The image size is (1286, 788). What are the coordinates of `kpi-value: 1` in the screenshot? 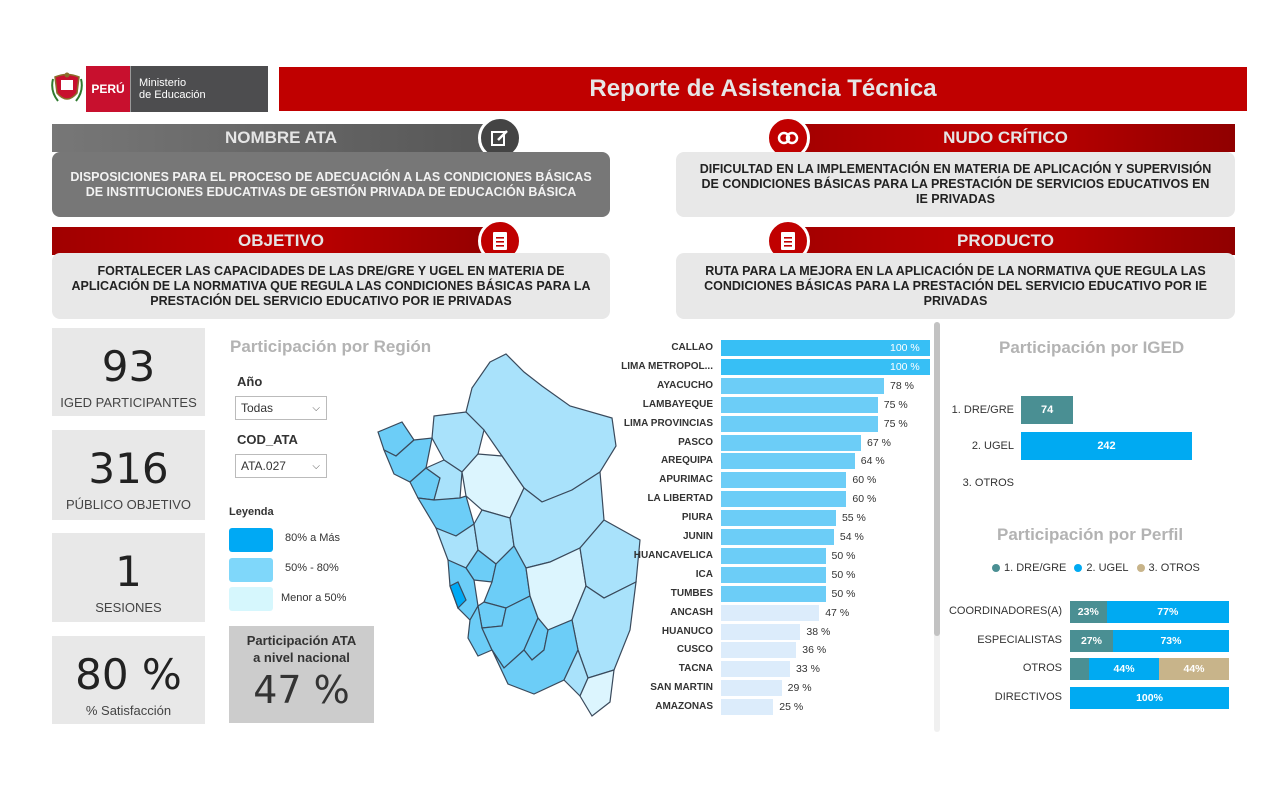 It's located at (128, 571).